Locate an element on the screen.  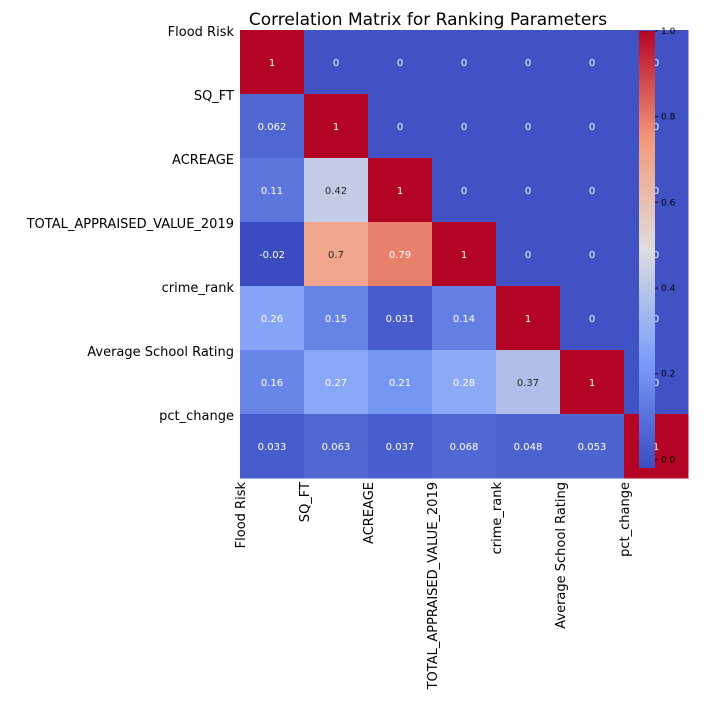
cell-value-label: 0.062 is located at coordinates (272, 127).